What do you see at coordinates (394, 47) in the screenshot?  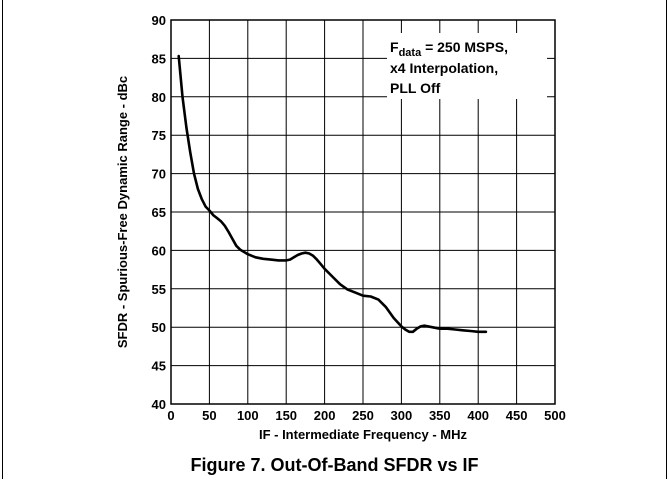 I see `annotation-f: F` at bounding box center [394, 47].